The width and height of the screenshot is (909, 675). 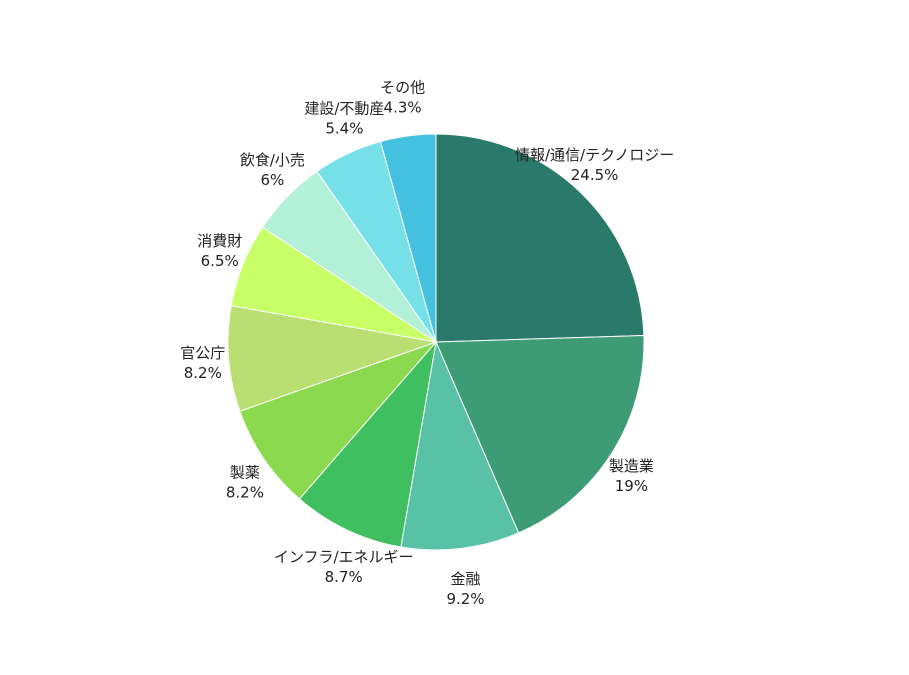 I want to click on slice-category-label: 飲食/小売, so click(x=272, y=160).